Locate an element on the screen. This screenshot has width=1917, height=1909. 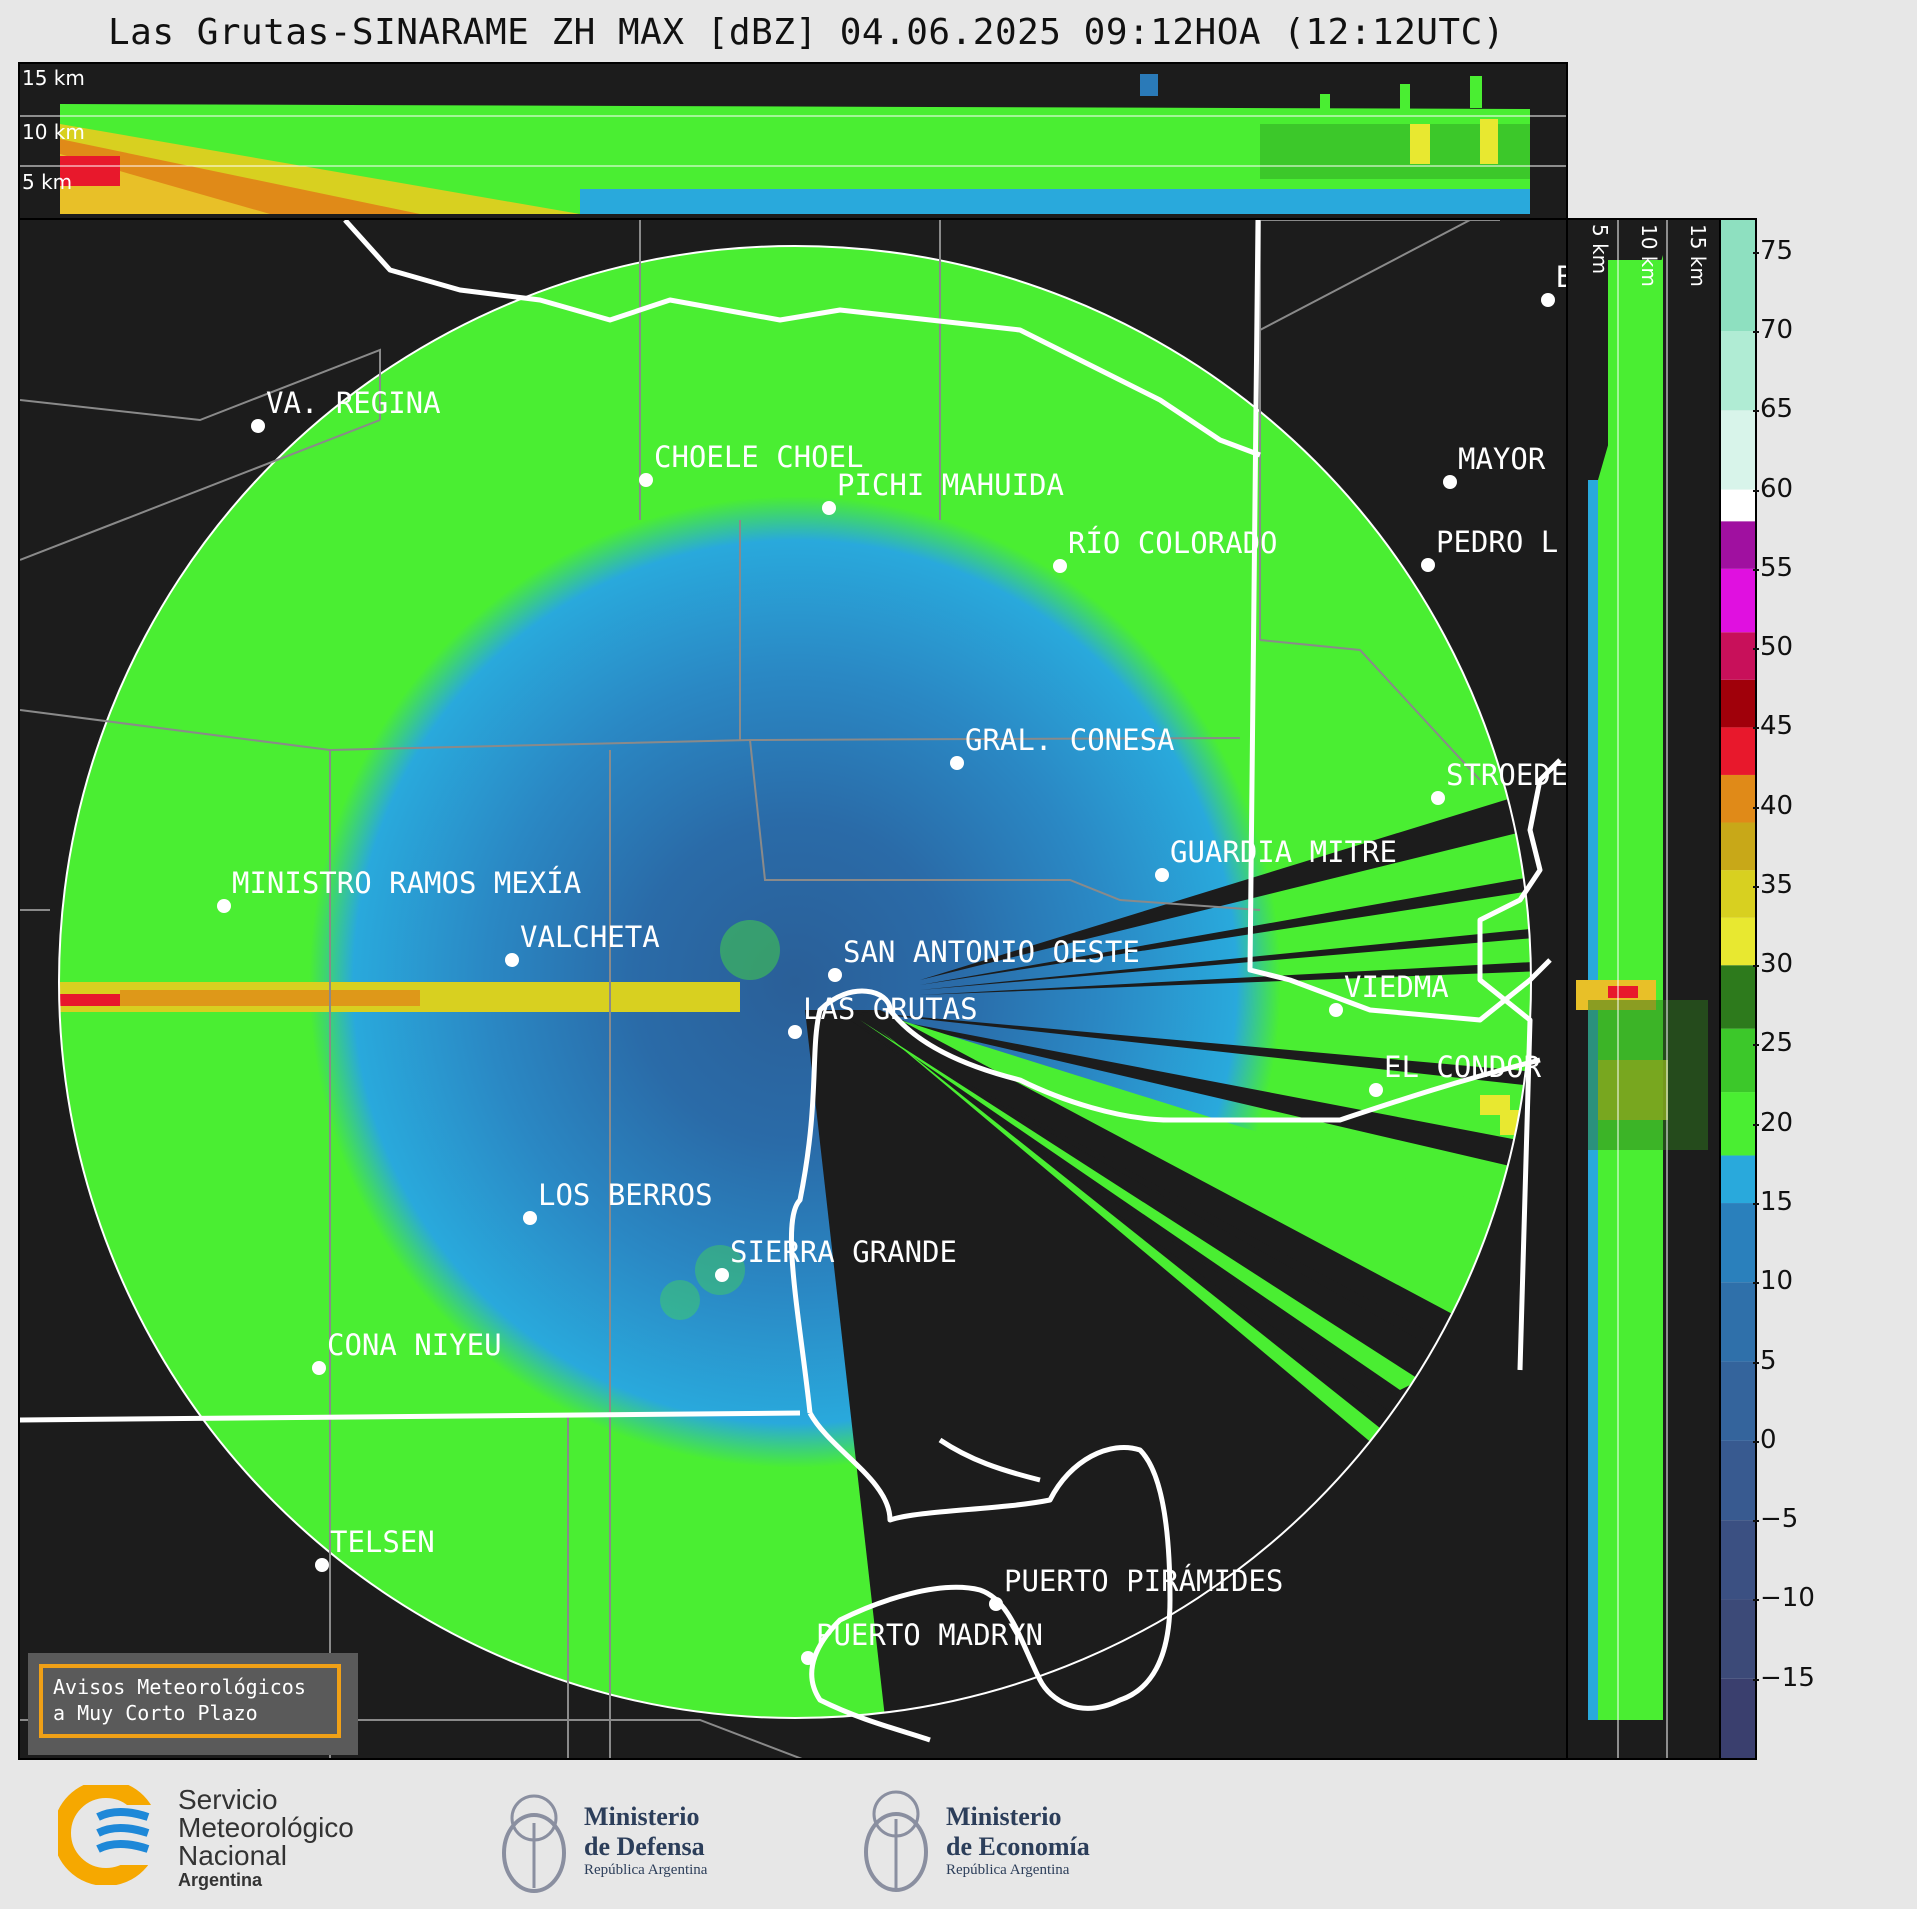
colorbar-tick-label: −5 is located at coordinates (1775, 1519).